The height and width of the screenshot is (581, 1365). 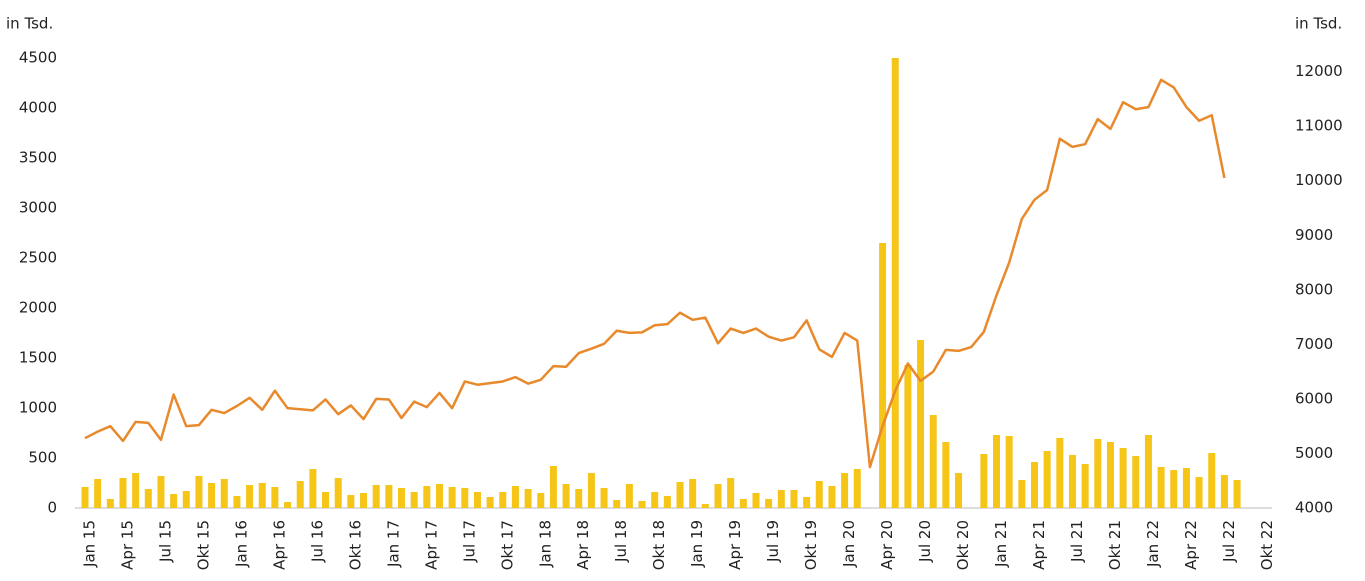 I want to click on x-tick-label: Okt 18, so click(x=659, y=545).